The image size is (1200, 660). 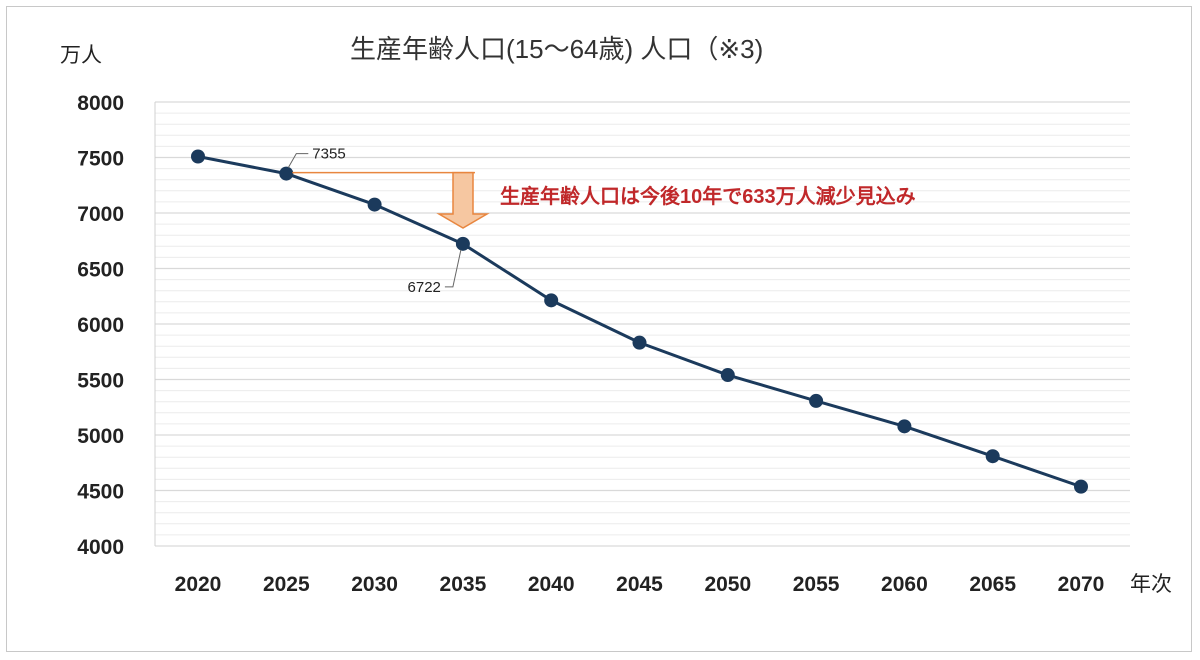 What do you see at coordinates (463, 584) in the screenshot?
I see `x-tick-label: 2035` at bounding box center [463, 584].